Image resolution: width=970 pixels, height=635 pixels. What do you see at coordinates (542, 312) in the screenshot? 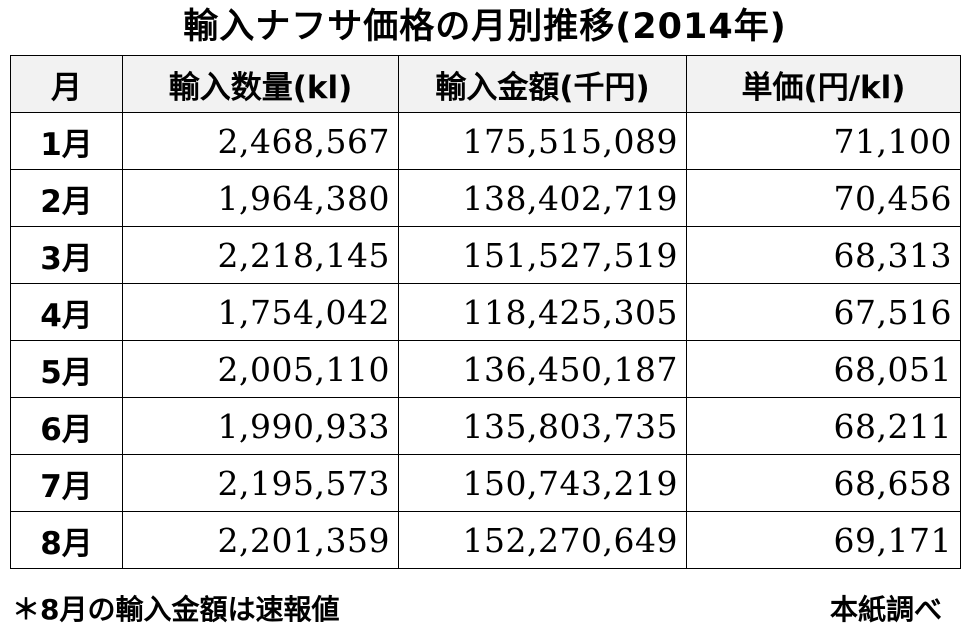
I see `amount-cell: 118,425,305` at bounding box center [542, 312].